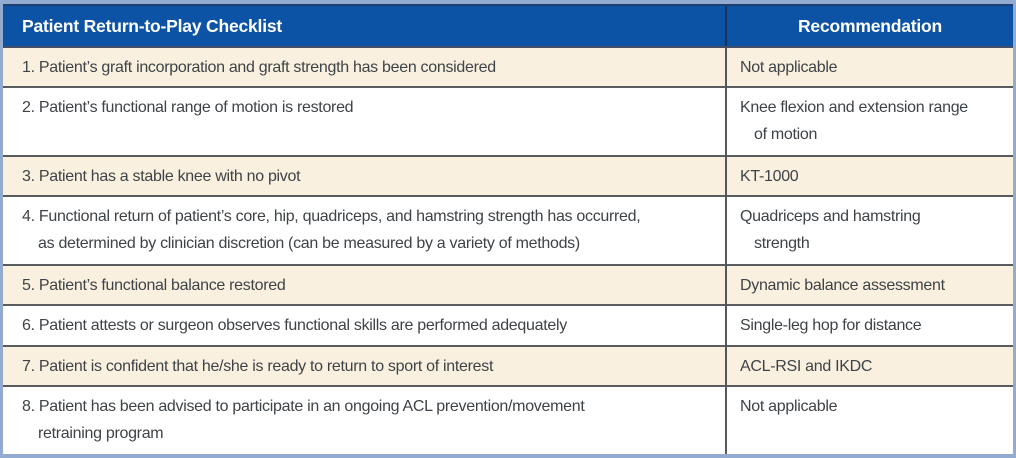  I want to click on recommendation-cell: KT-1000, so click(869, 176).